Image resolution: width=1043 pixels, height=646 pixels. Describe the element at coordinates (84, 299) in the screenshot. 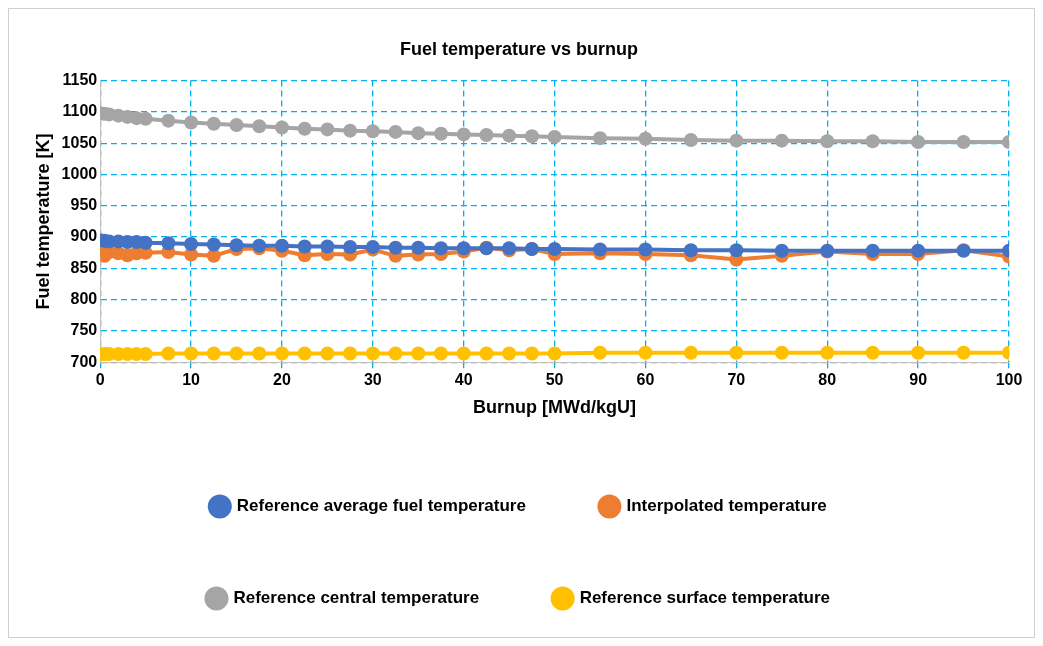

I see `y-tick-label: 800` at that location.